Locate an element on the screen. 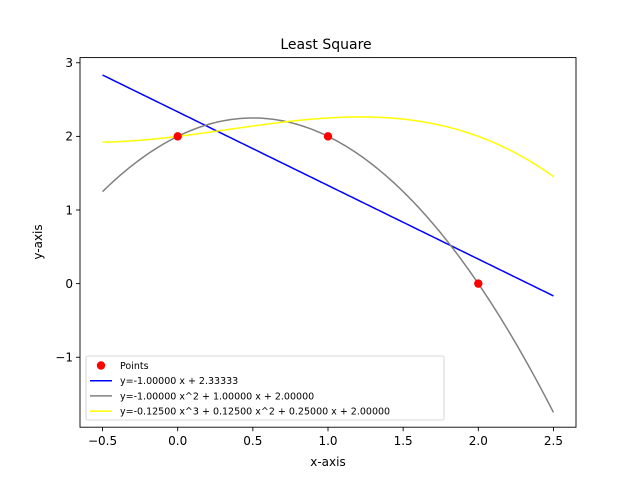 The width and height of the screenshot is (640, 480). y-axis-label: y-axis is located at coordinates (38, 241).